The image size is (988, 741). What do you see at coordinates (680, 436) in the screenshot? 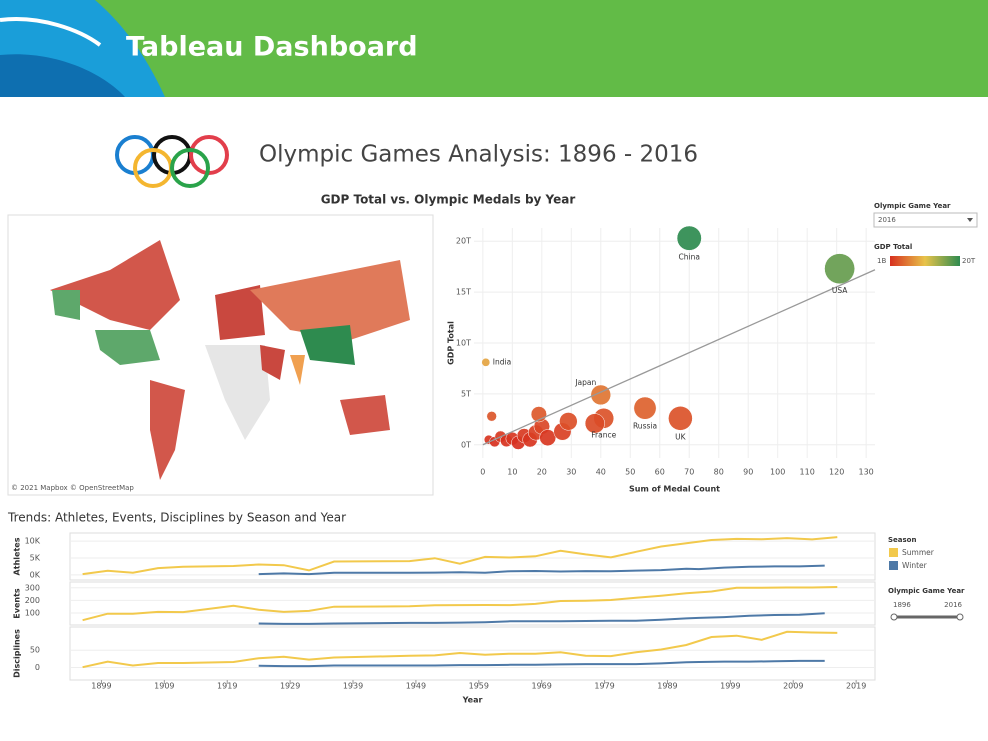
I see `point-label: UK` at bounding box center [680, 436].